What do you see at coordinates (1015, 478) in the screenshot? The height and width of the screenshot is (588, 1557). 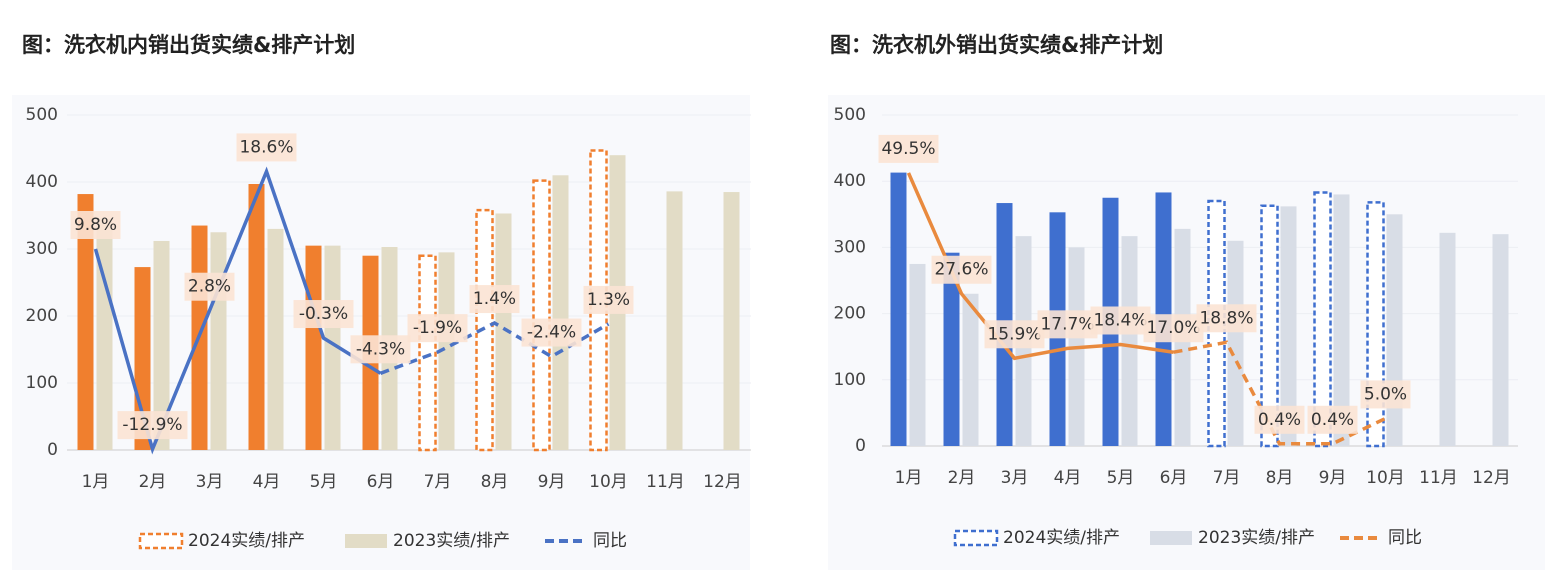 I see `x-tick-label: 3月` at bounding box center [1015, 478].